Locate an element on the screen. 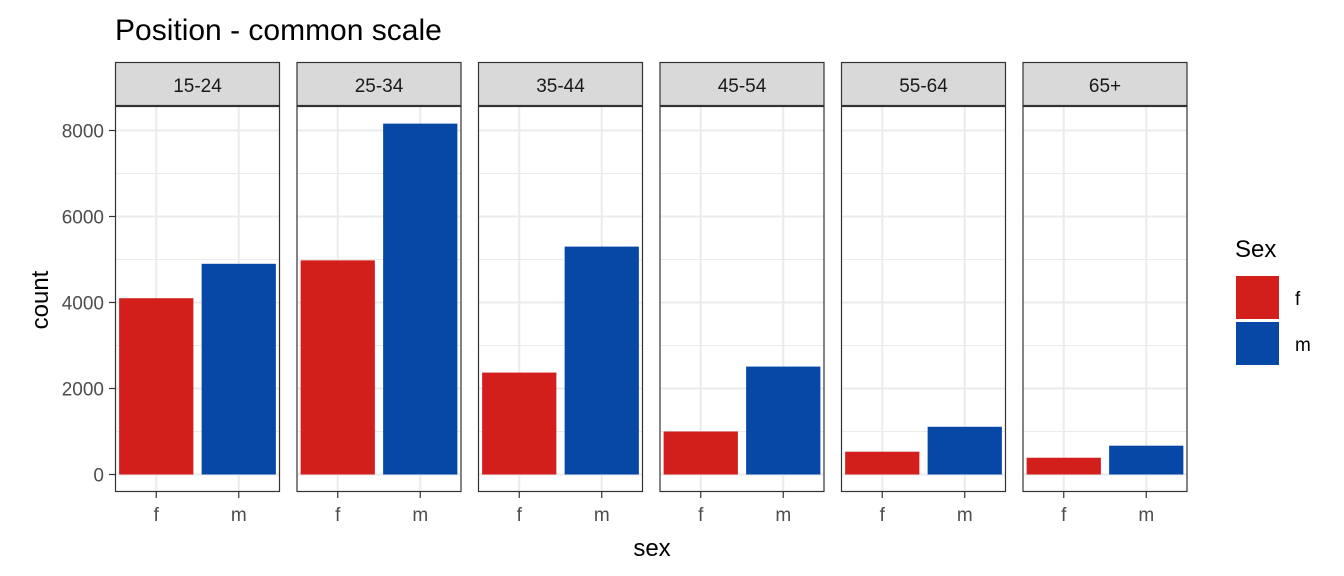 The width and height of the screenshot is (1344, 576). y-tick-label: 0 is located at coordinates (98, 476).